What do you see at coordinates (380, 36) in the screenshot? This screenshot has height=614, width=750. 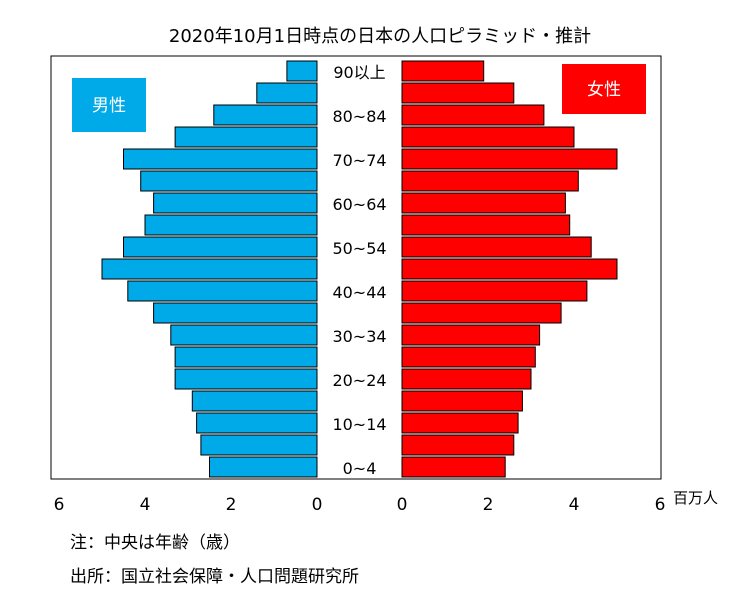 I see `chart-title: 2020年10月1日時点の日本の人口ピラミッド・推計` at bounding box center [380, 36].